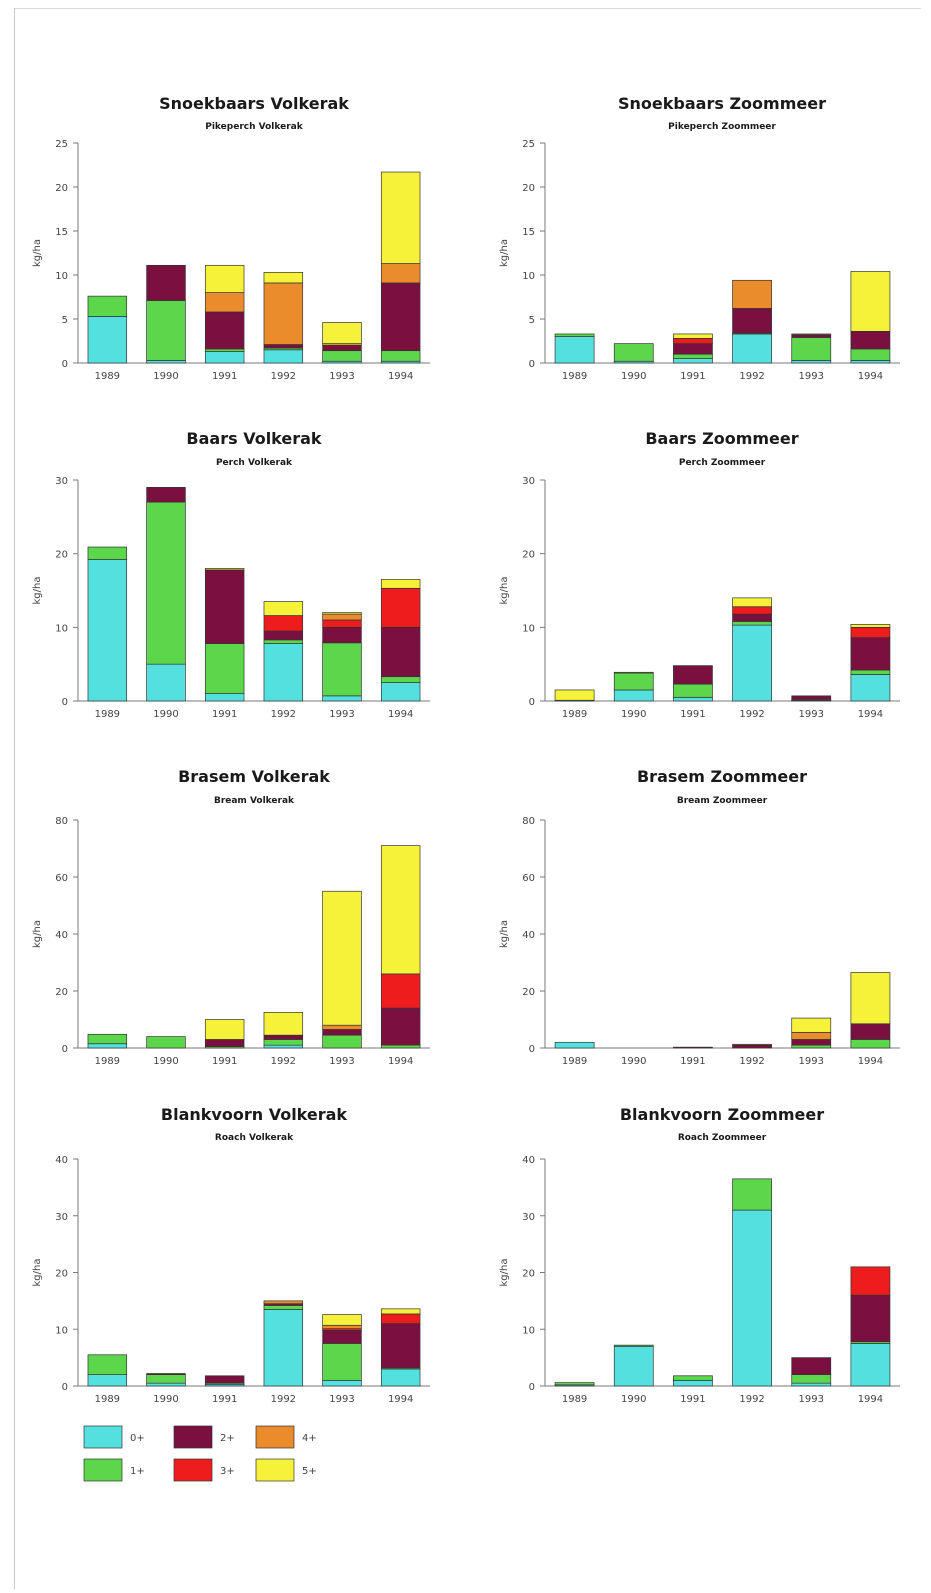 This screenshot has width=931, height=1593. Describe the element at coordinates (528, 481) in the screenshot. I see `y-tick-label: 30` at that location.